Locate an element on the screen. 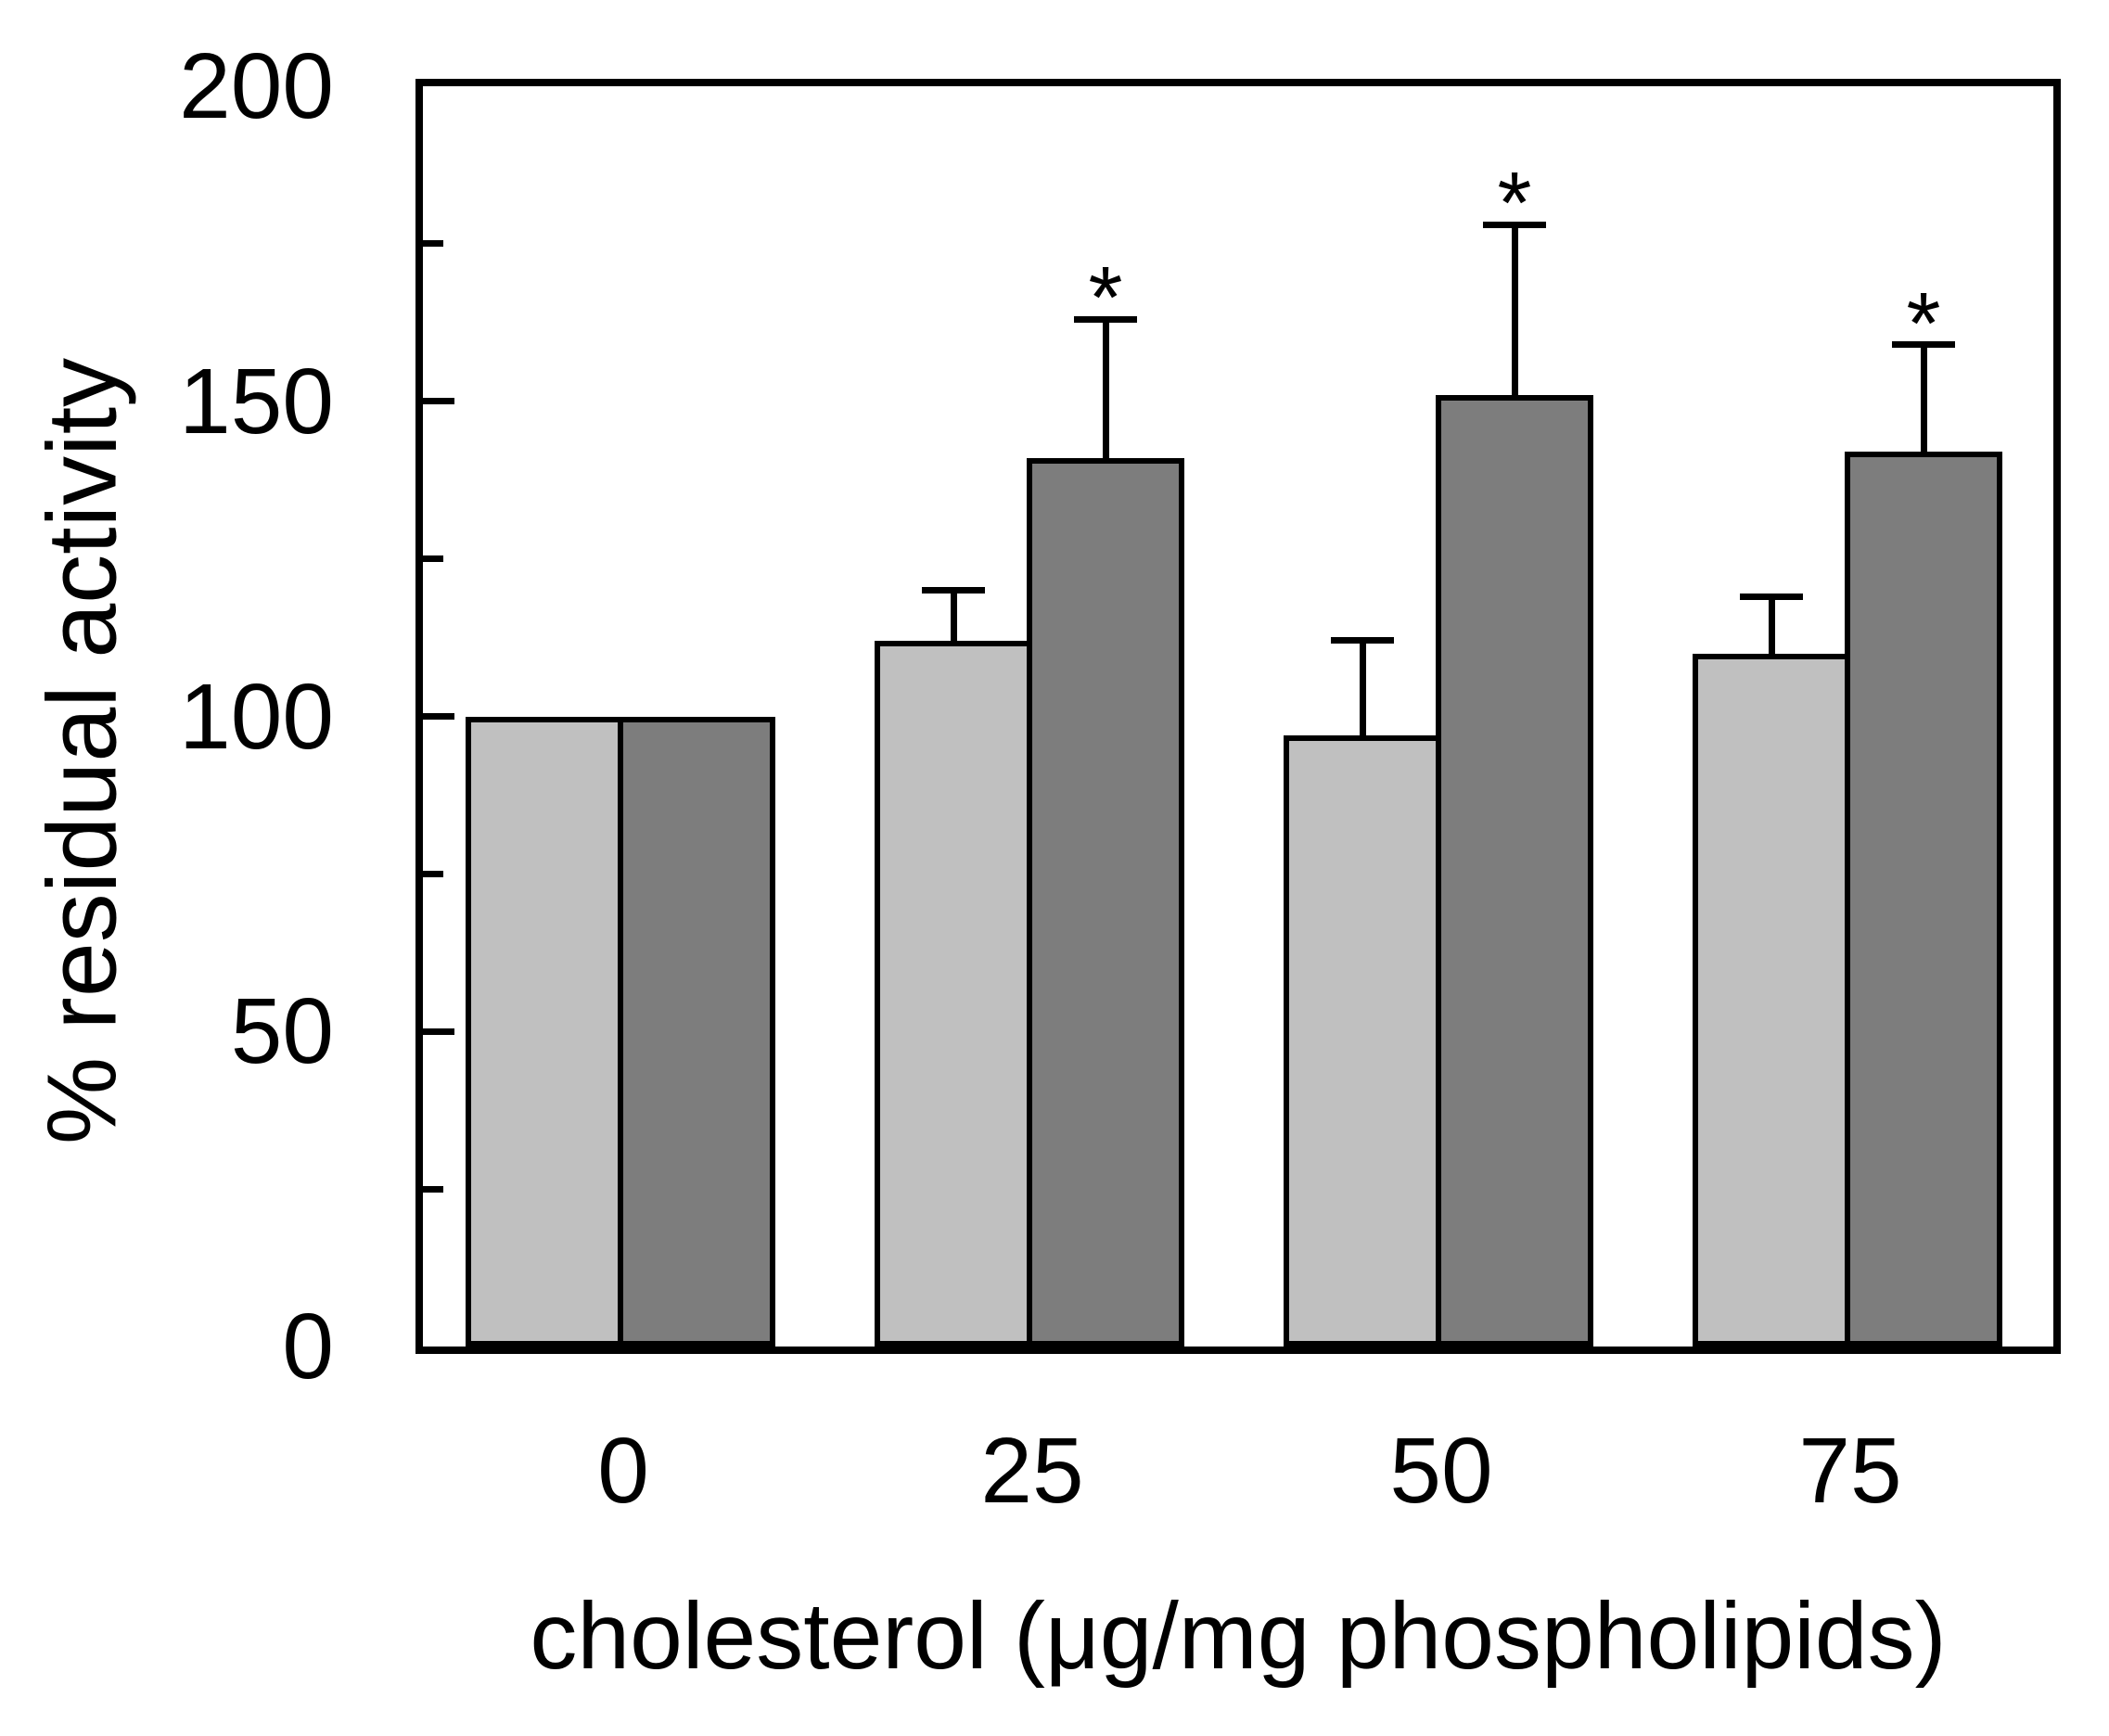 Image resolution: width=2109 pixels, height=1736 pixels. error-bar-cap-dark-gray-bars-x50 is located at coordinates (1514, 224).